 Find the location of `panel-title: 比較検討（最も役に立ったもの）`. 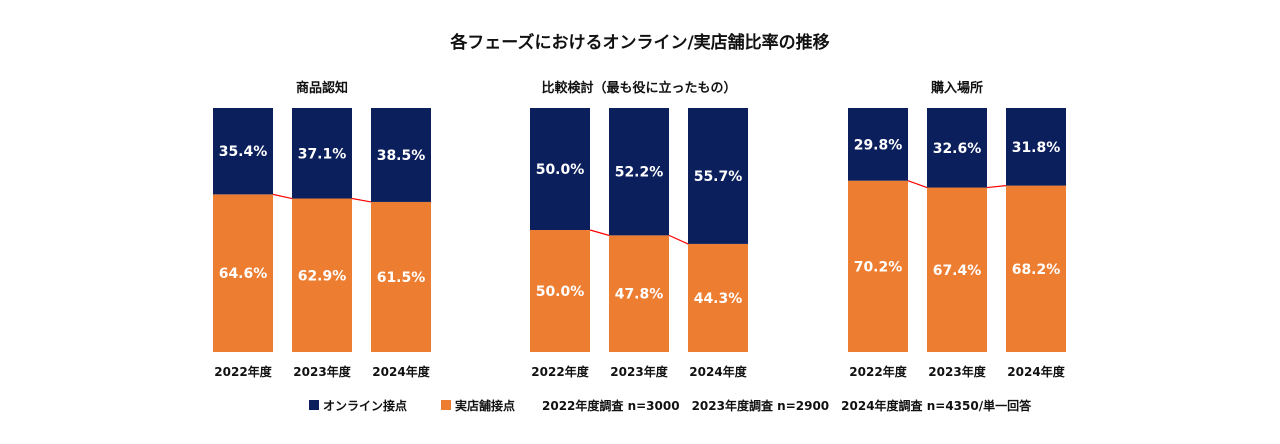

panel-title: 比較検討（最も役に立ったもの） is located at coordinates (638, 88).